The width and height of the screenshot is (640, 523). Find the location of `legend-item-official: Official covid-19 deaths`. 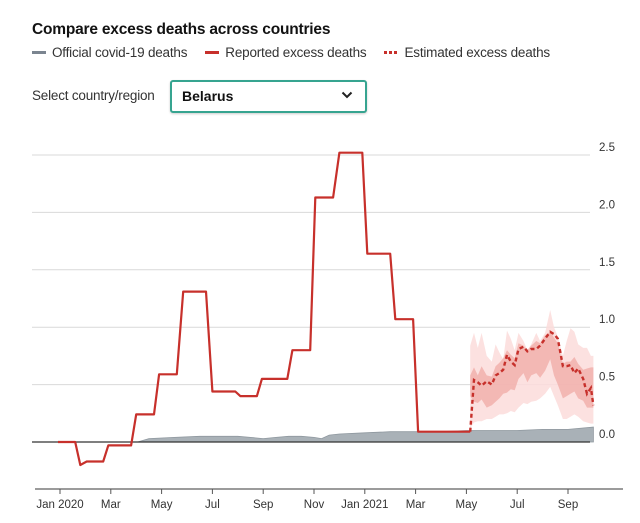

legend-item-official: Official covid-19 deaths is located at coordinates (109, 52).